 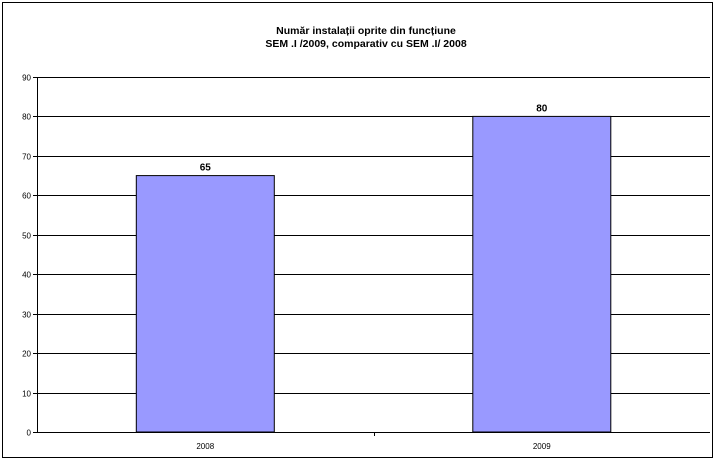 I want to click on y-axis-tick-label: 0, so click(x=29, y=433).